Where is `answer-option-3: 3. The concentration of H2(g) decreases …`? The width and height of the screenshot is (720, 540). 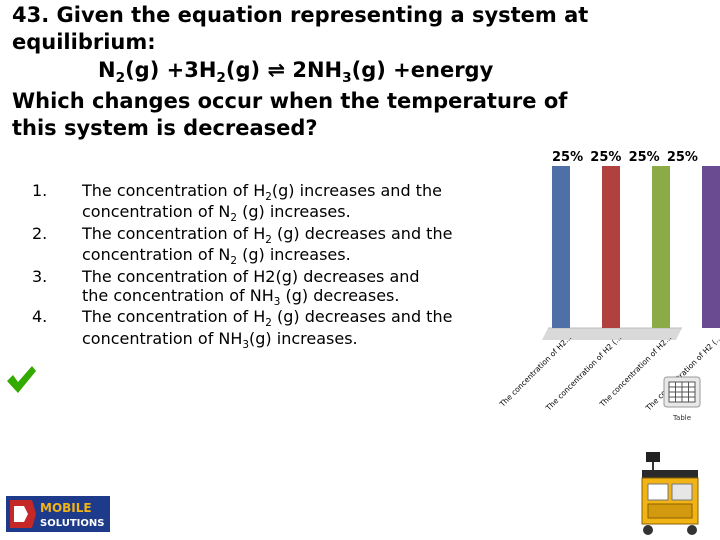 answer-option-3: 3. The concentration of H2(g) decreases … is located at coordinates (247, 287).